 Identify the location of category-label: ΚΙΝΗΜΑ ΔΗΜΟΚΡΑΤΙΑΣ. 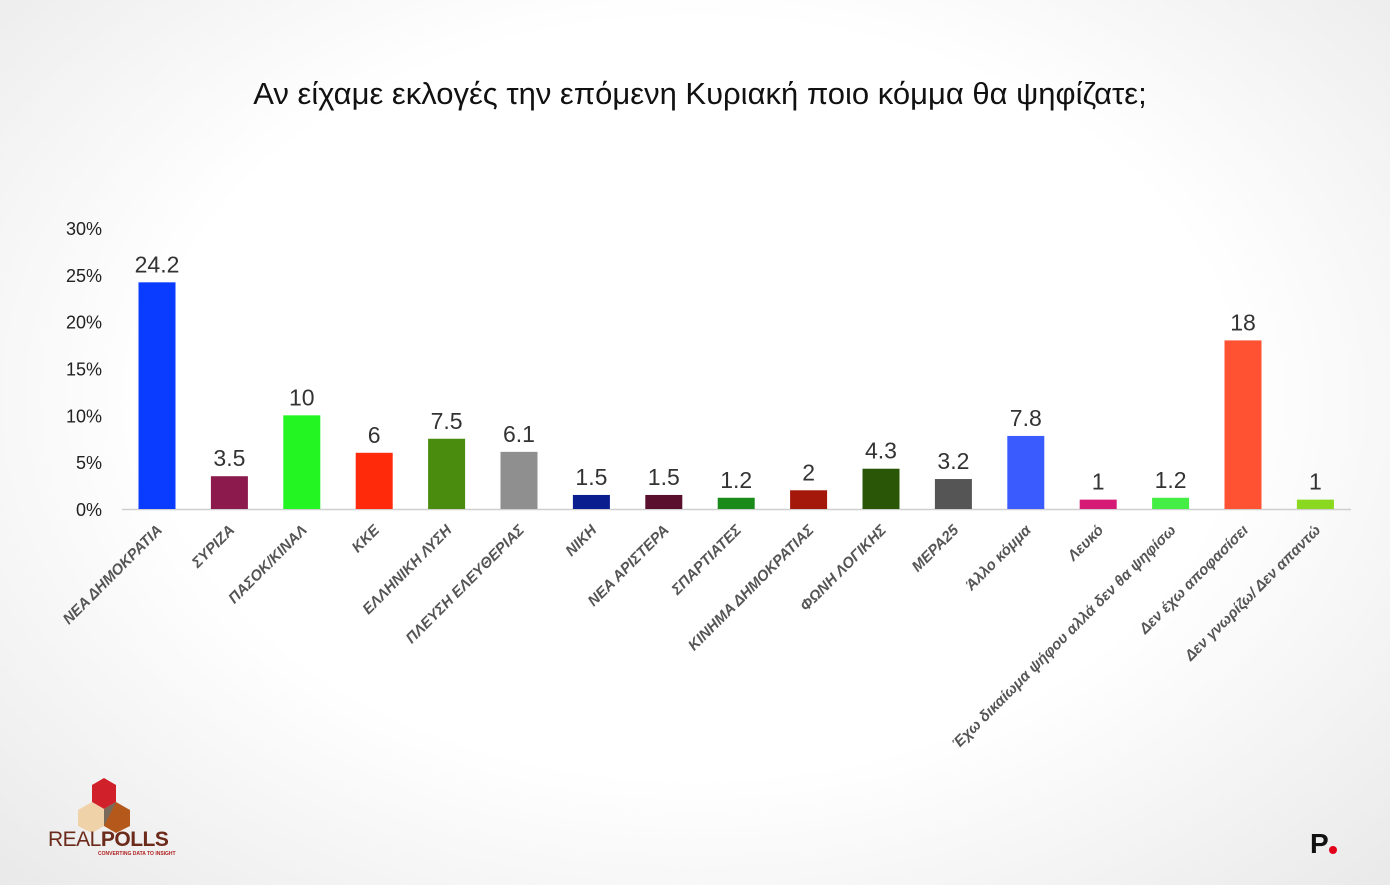
(751, 587).